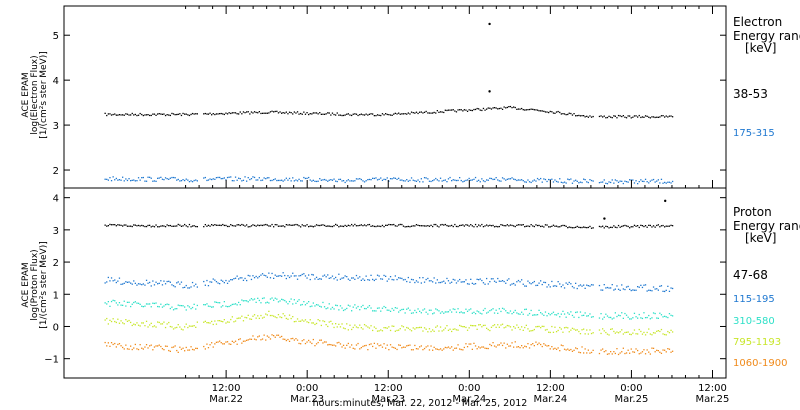 This screenshot has height=410, width=800. I want to click on proton-legend-entry-4: 795-1193, so click(757, 342).